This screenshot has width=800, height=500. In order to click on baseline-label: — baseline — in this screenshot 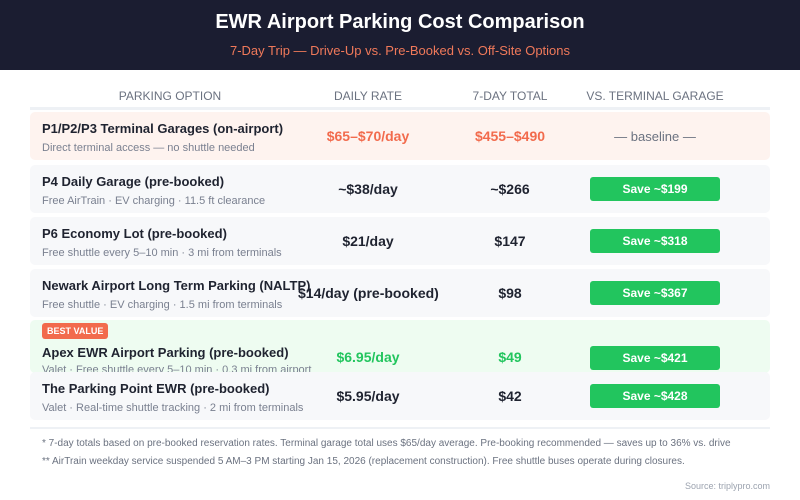, I will do `click(655, 136)`.